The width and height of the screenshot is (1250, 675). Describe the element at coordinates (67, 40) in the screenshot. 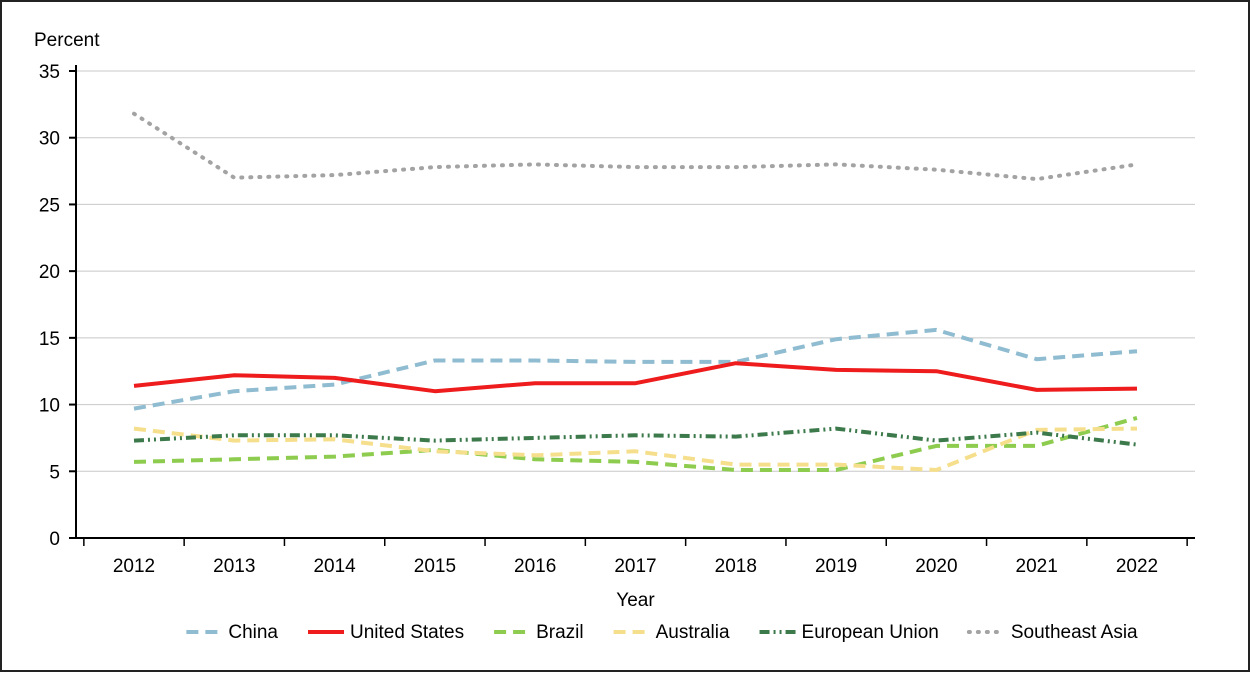

I see `y-axis-label: Percent` at that location.